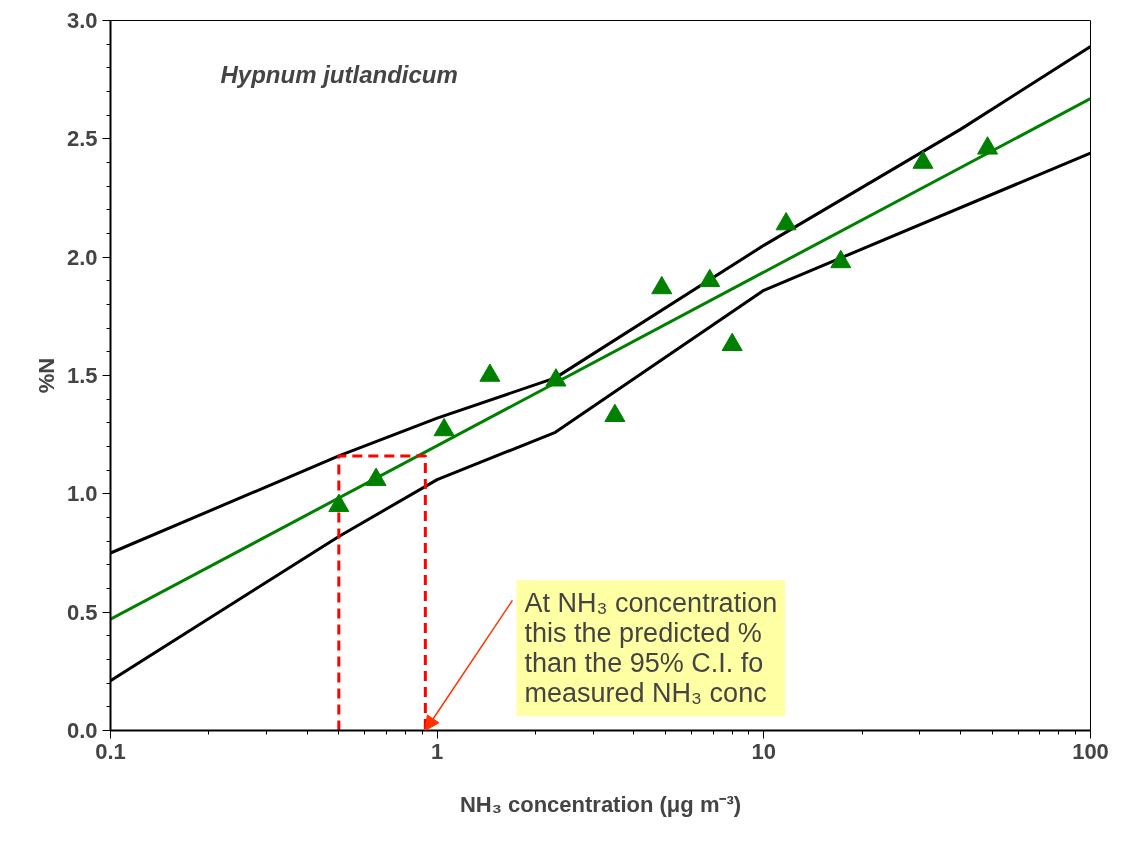  I want to click on y-tick-label: 2.0, so click(82, 257).